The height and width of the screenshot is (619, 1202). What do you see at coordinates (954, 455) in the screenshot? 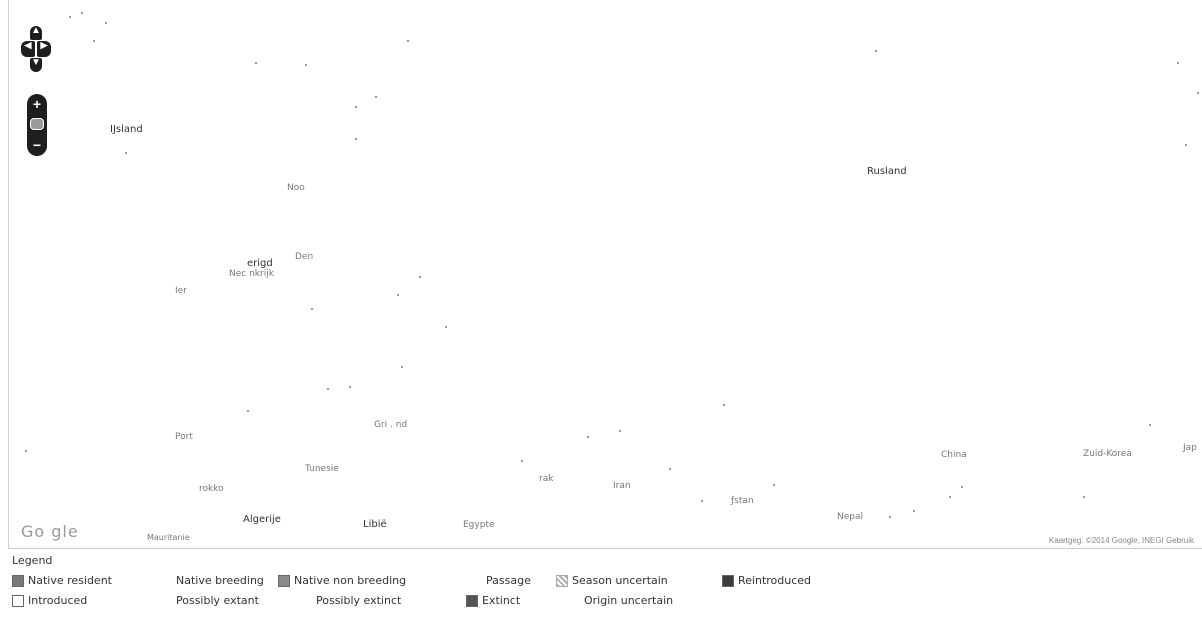
I see `label-china: China` at bounding box center [954, 455].